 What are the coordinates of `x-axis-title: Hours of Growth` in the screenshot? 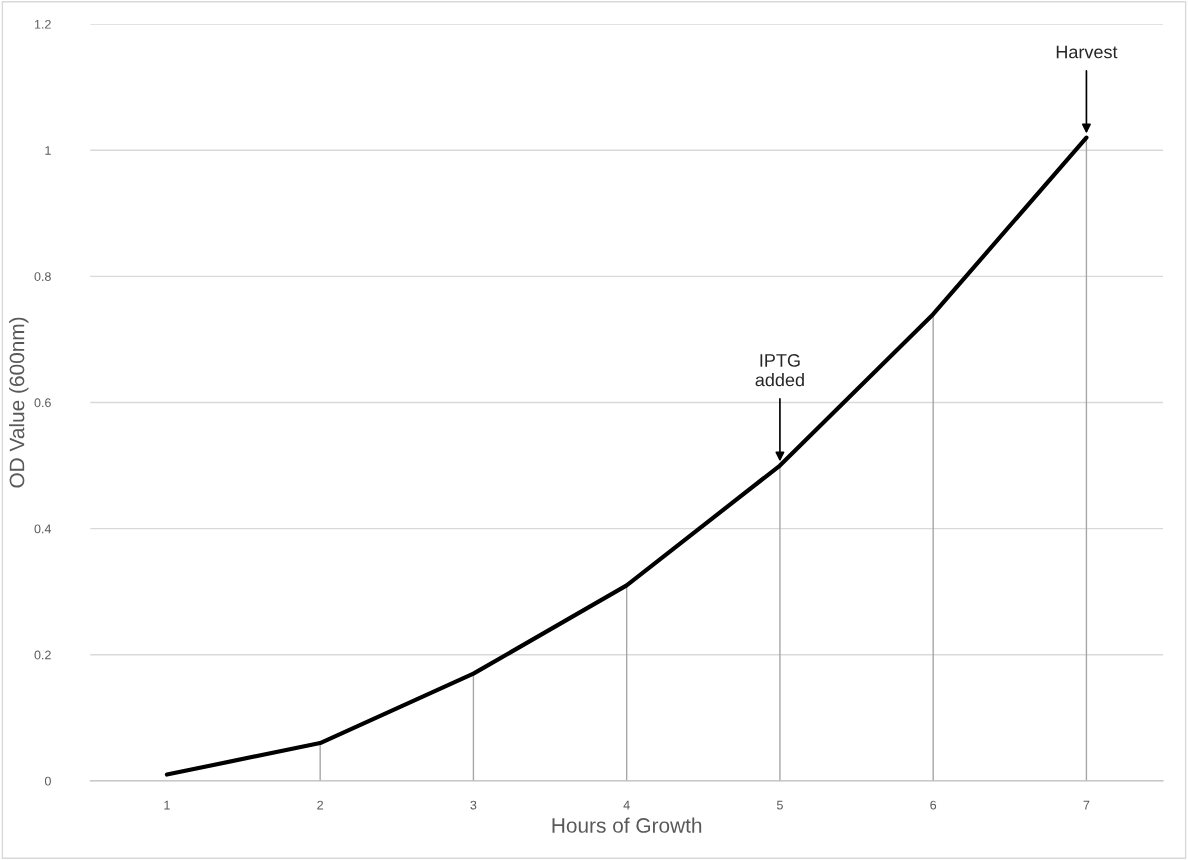 It's located at (627, 825).